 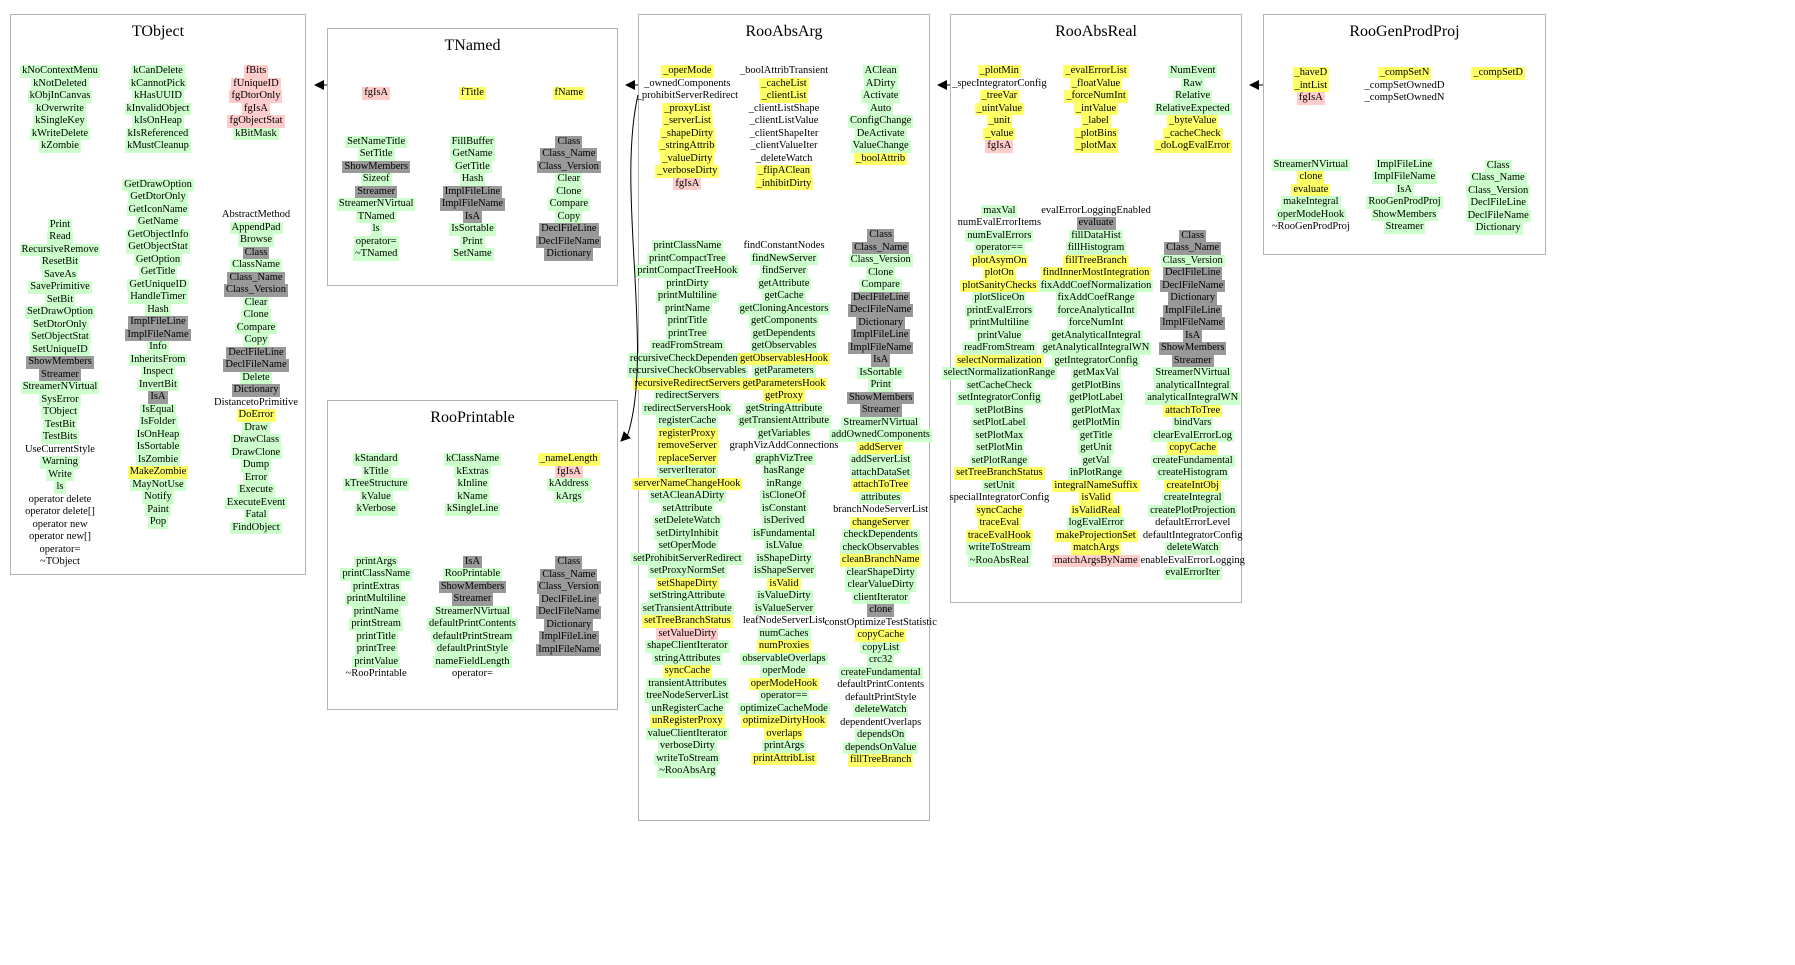 What do you see at coordinates (784, 633) in the screenshot?
I see `member-numcaches: numCaches` at bounding box center [784, 633].